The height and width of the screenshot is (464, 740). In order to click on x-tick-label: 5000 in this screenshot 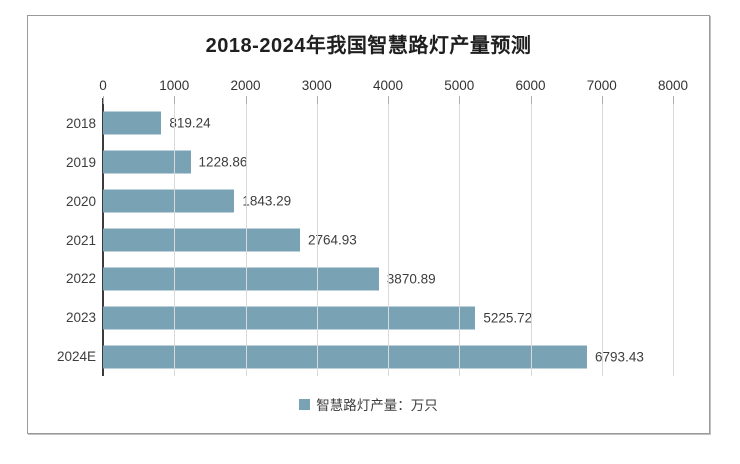, I will do `click(459, 85)`.